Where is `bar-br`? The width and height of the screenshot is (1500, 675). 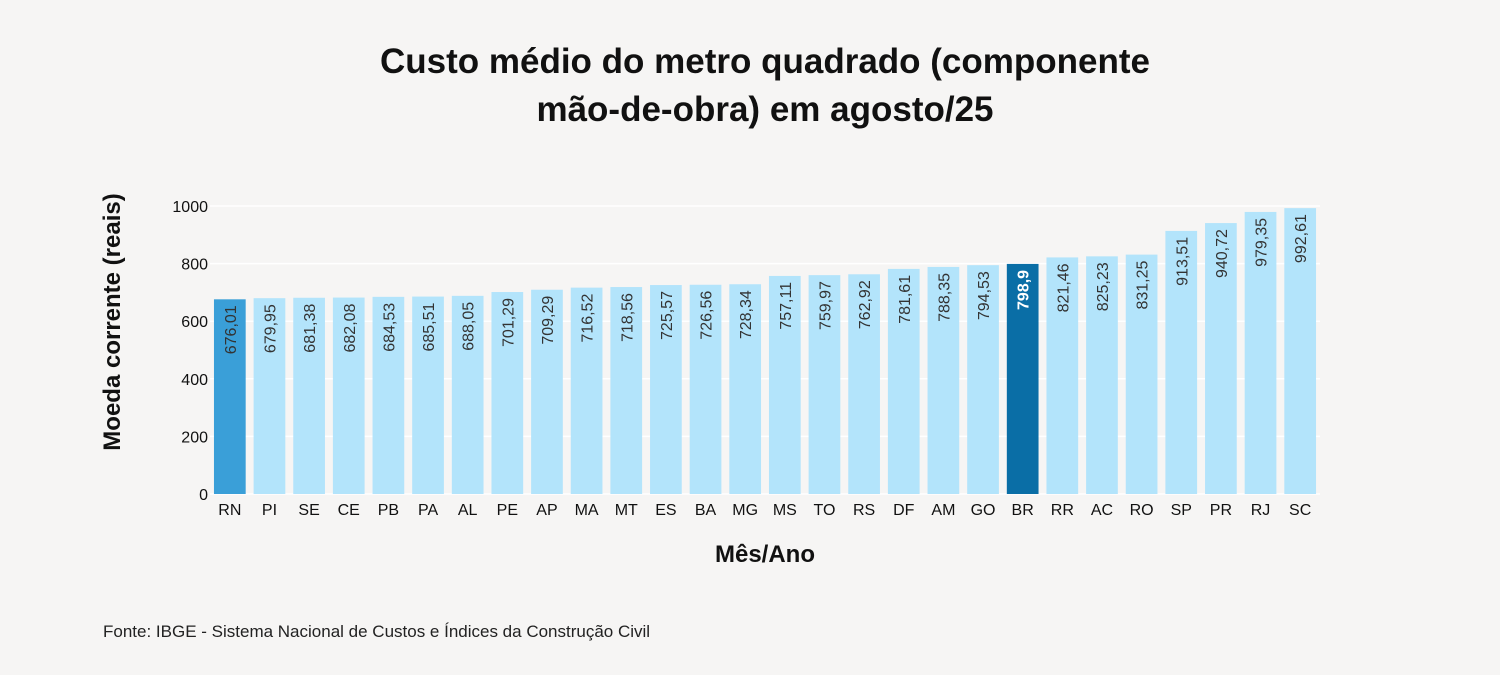 bar-br is located at coordinates (1022, 378).